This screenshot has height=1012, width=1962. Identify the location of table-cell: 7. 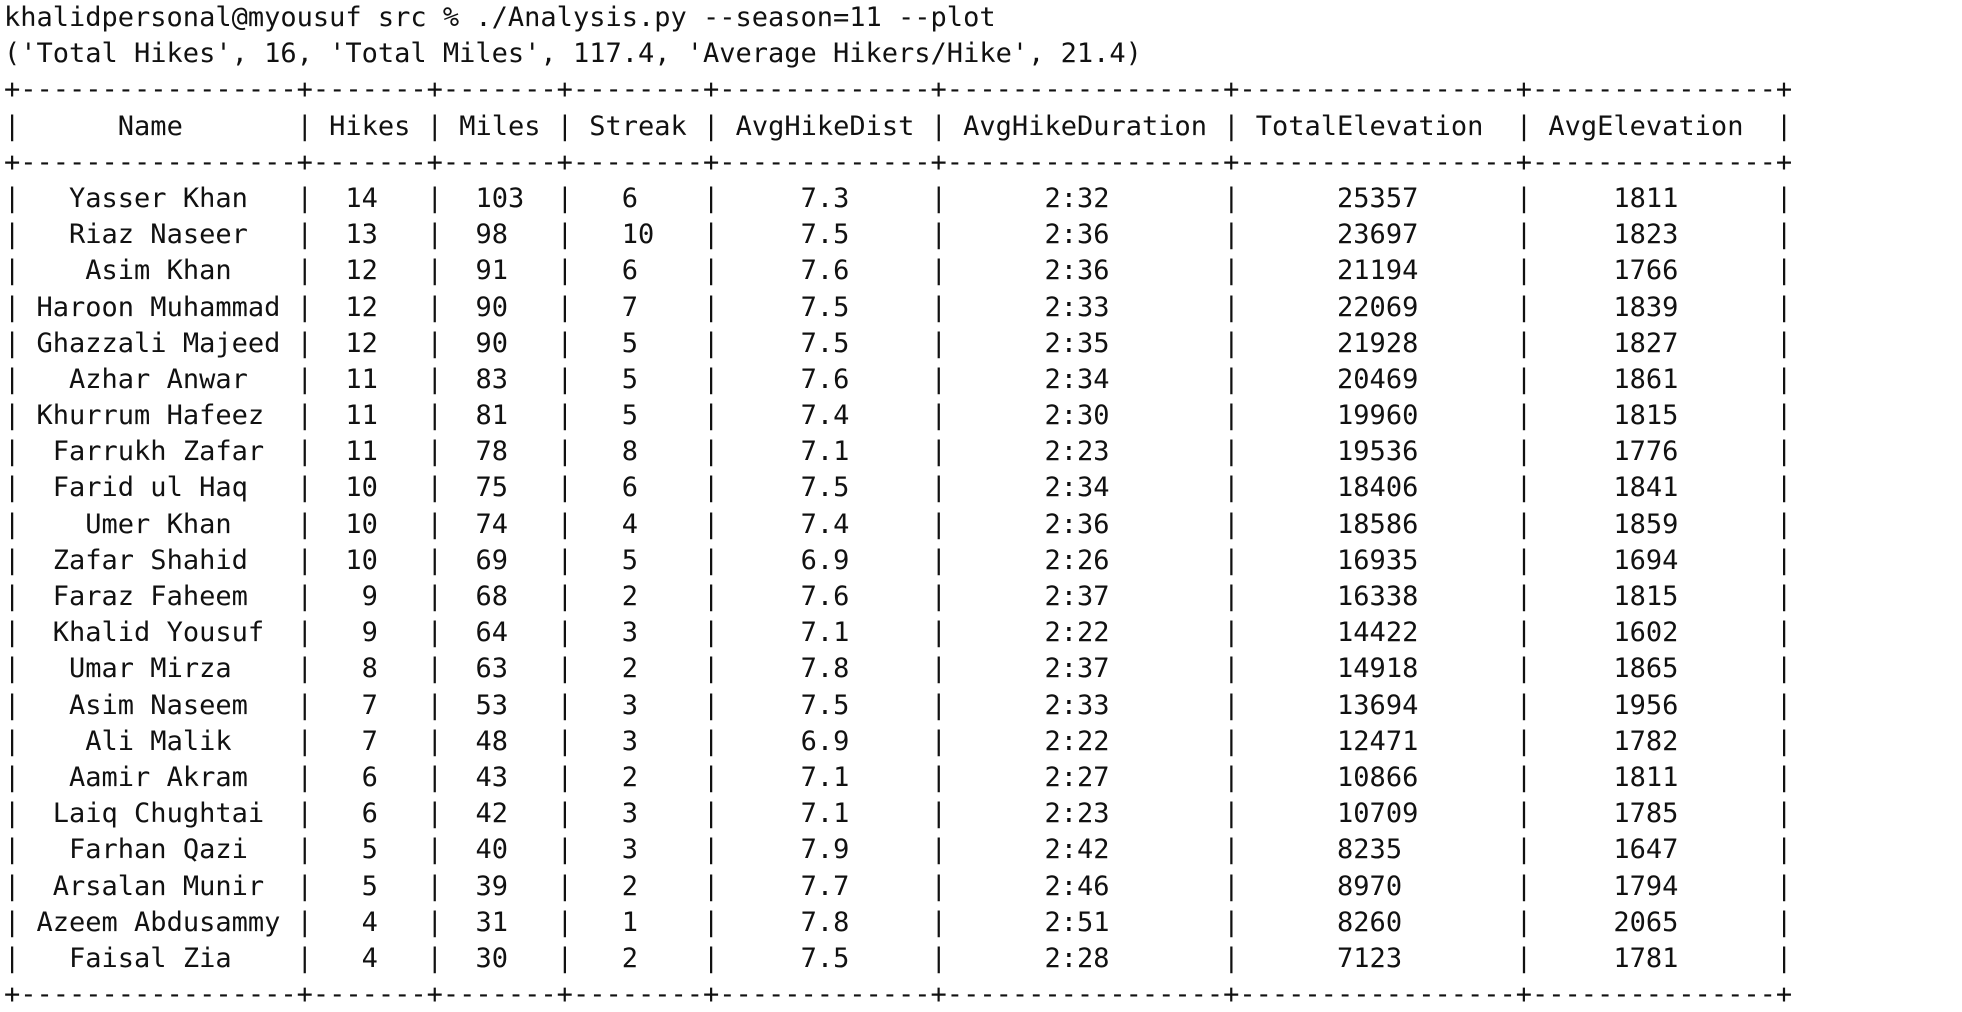
(369, 705).